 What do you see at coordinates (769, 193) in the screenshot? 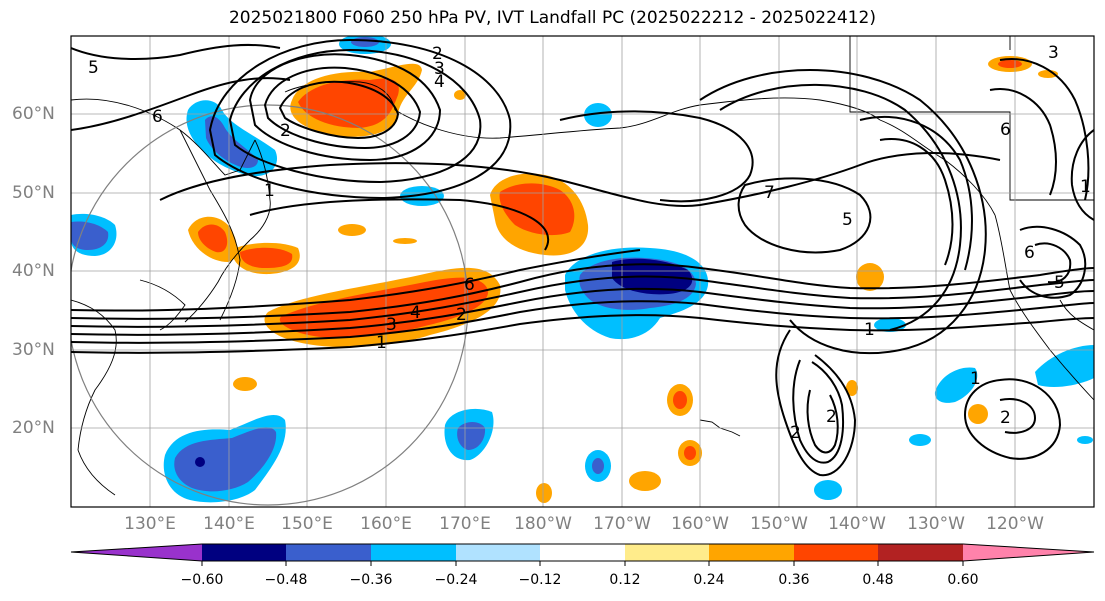
I see `contour-label: 7` at bounding box center [769, 193].